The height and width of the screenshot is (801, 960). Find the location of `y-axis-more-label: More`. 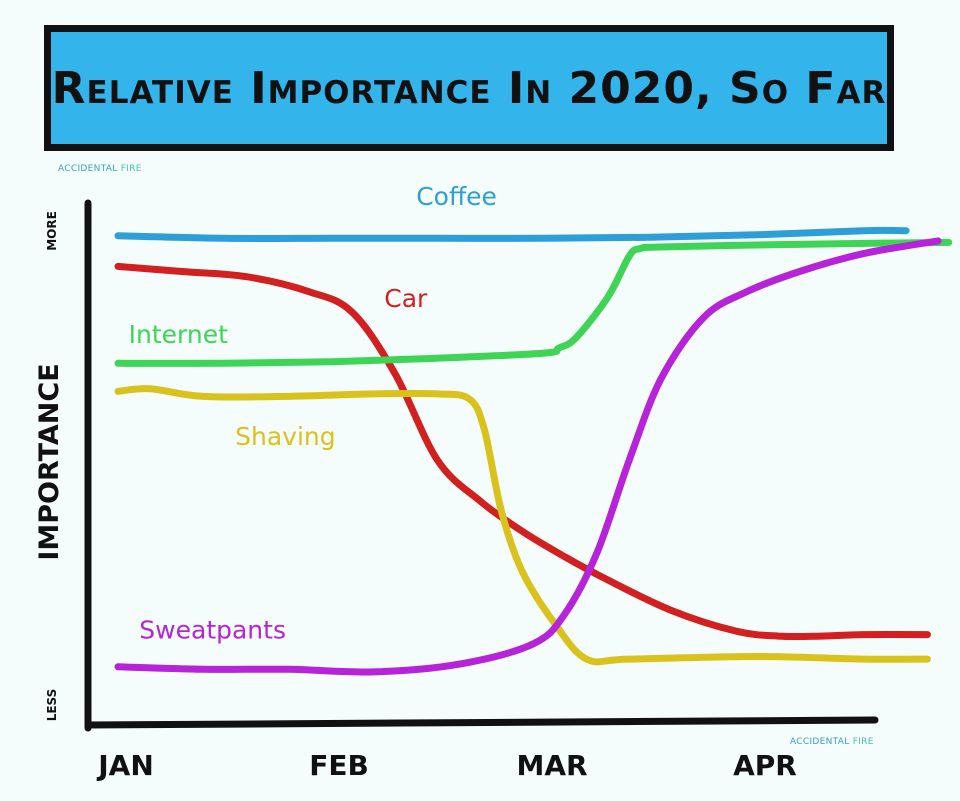

y-axis-more-label: More is located at coordinates (52, 231).